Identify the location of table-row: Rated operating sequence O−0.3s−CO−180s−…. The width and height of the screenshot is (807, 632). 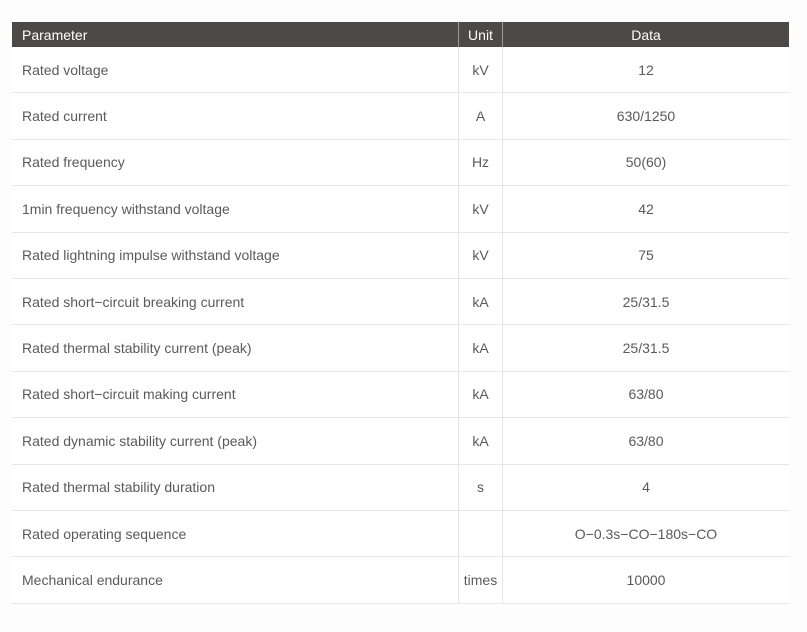
(400, 534).